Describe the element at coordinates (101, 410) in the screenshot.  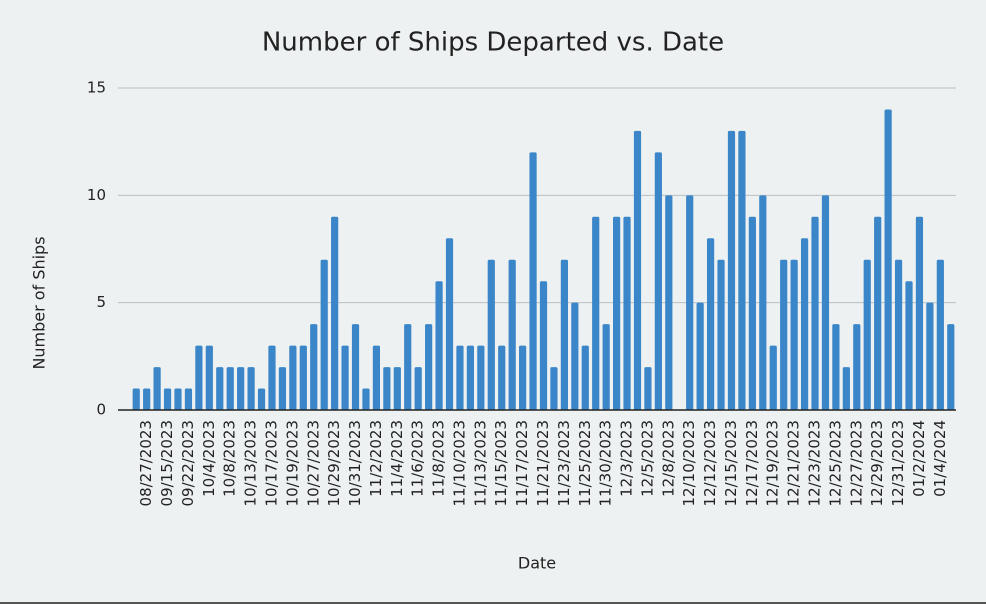
I see `y-tick-label: 0` at that location.